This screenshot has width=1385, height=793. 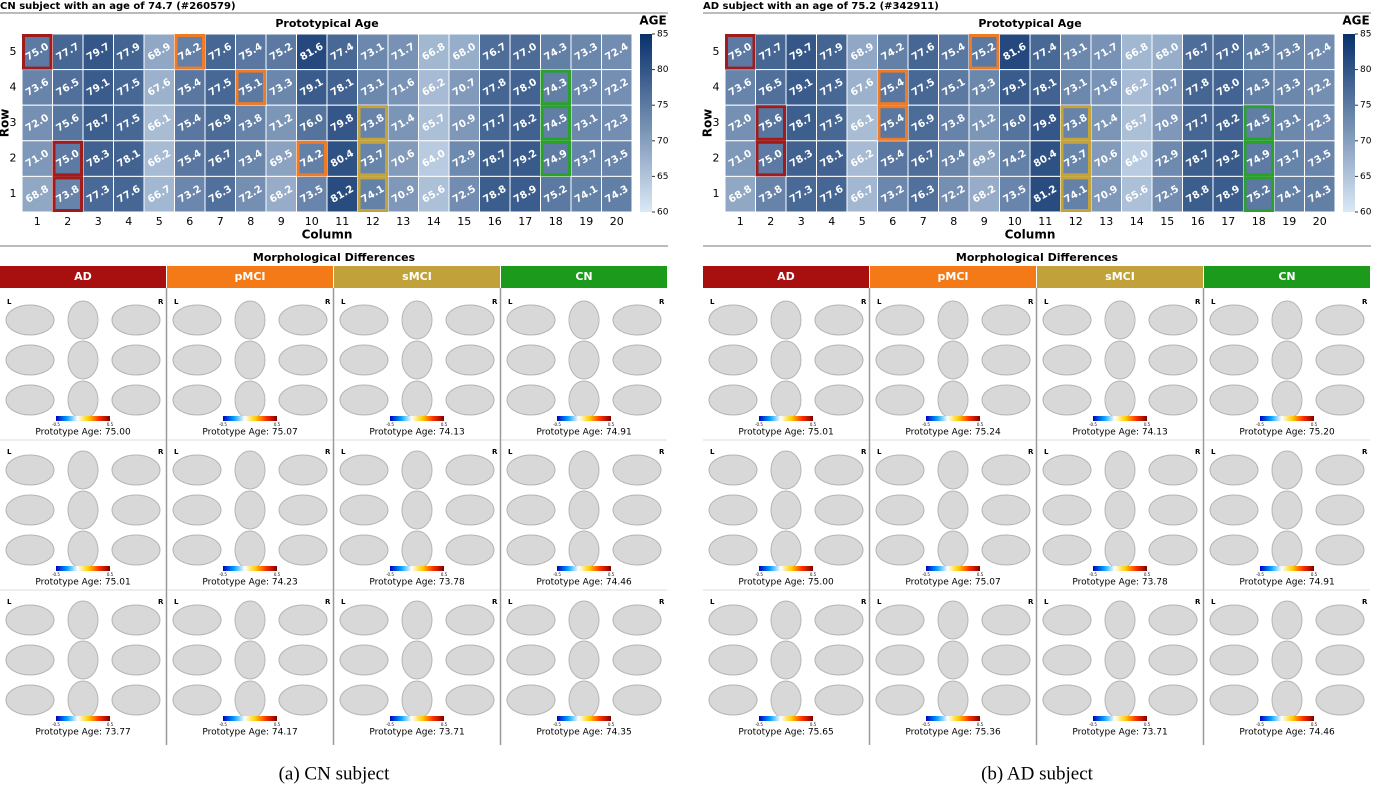 What do you see at coordinates (1119, 433) in the screenshot?
I see `prototype-age: Prototype Age: 74.13` at bounding box center [1119, 433].